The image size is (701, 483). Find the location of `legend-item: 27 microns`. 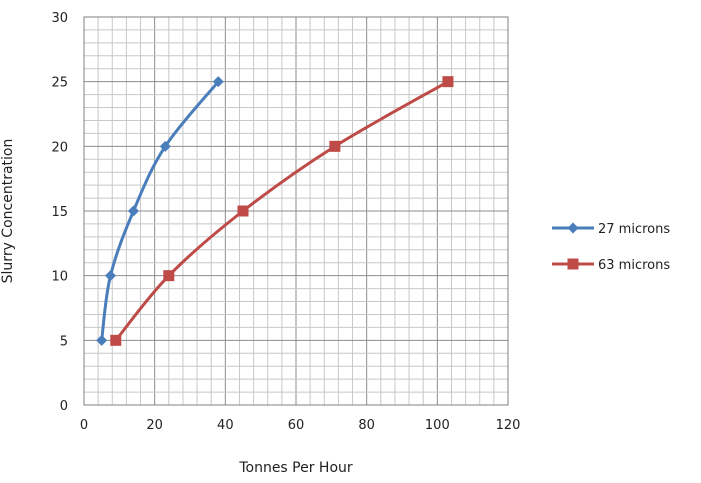

legend-item: 27 microns is located at coordinates (611, 229).